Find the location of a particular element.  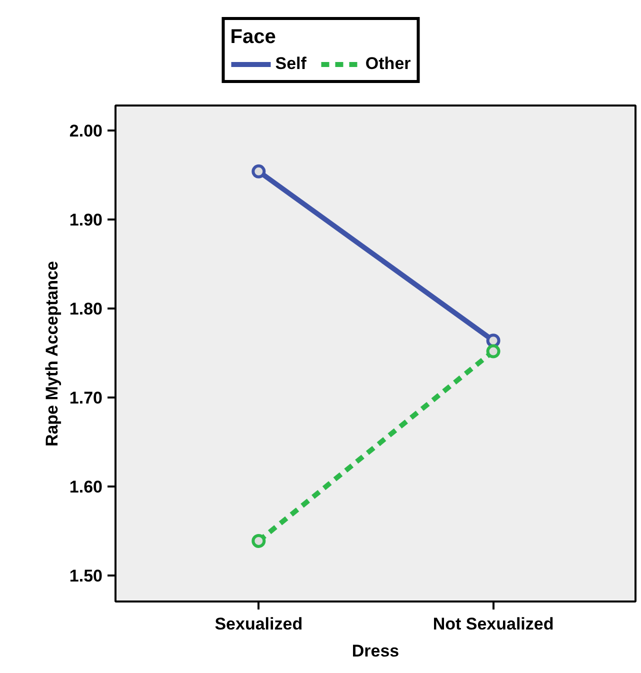

y-tick-label: 2.00 is located at coordinates (86, 130).